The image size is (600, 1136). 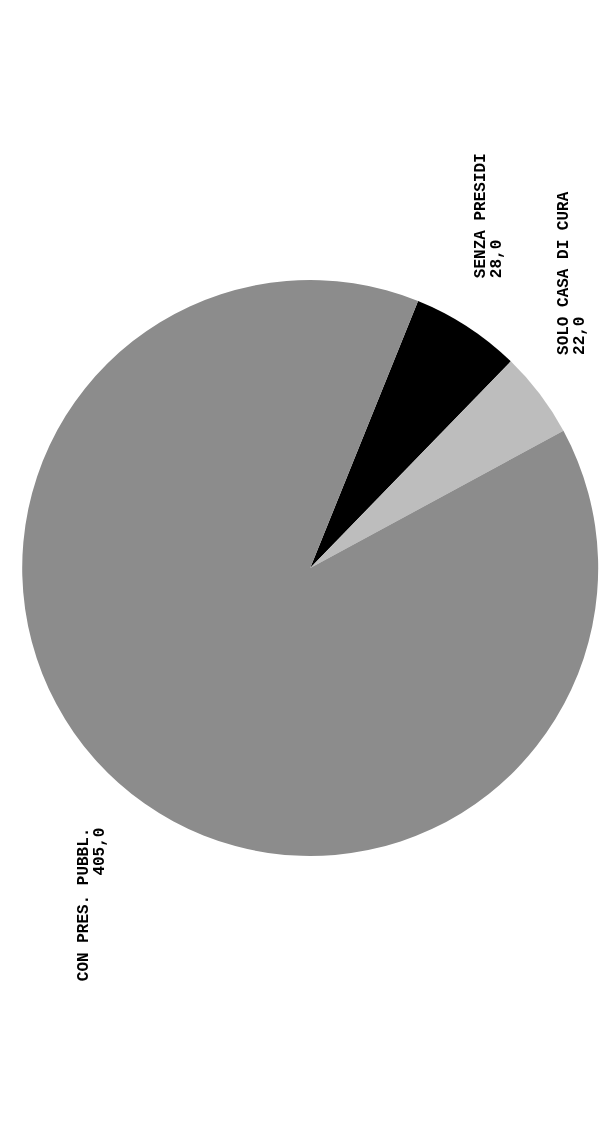 I want to click on data-label: 22,0, so click(x=579, y=335).